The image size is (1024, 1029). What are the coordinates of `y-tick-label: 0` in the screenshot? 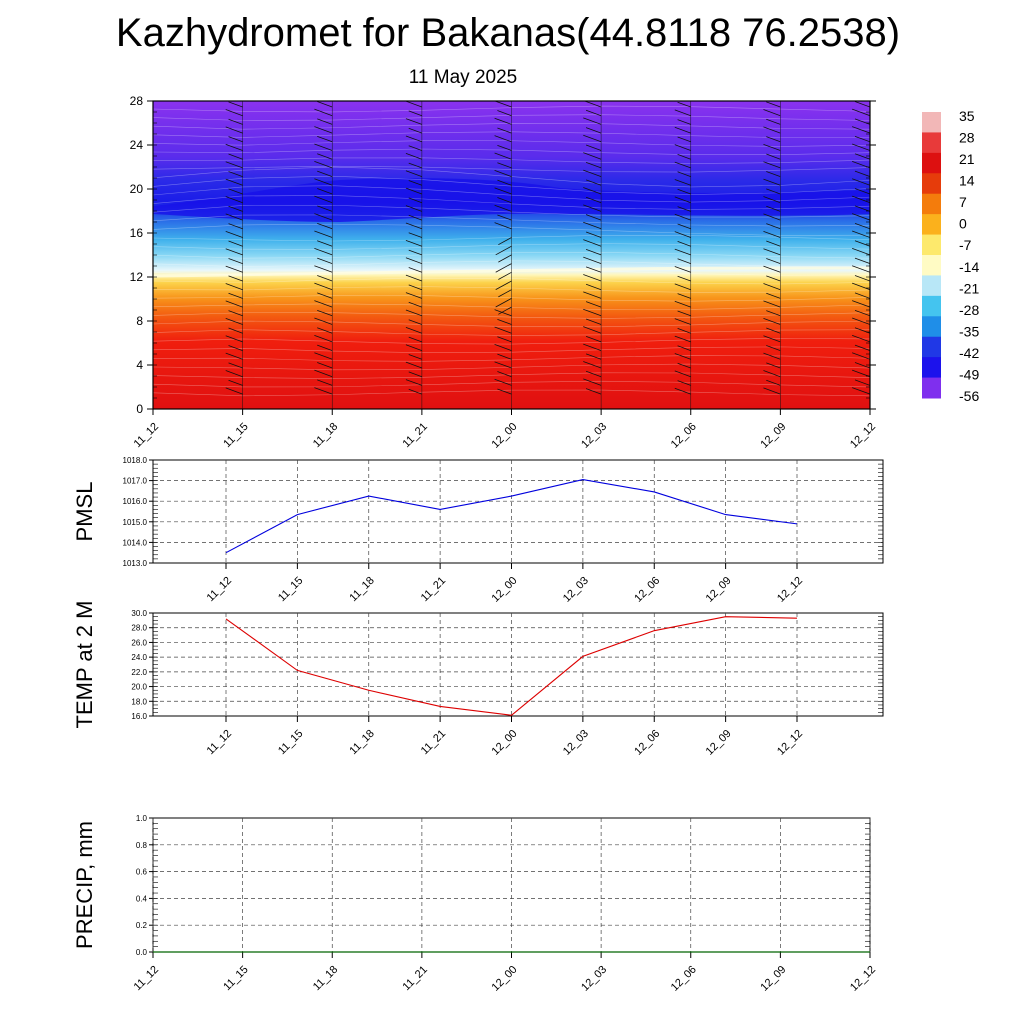 It's located at (139, 409).